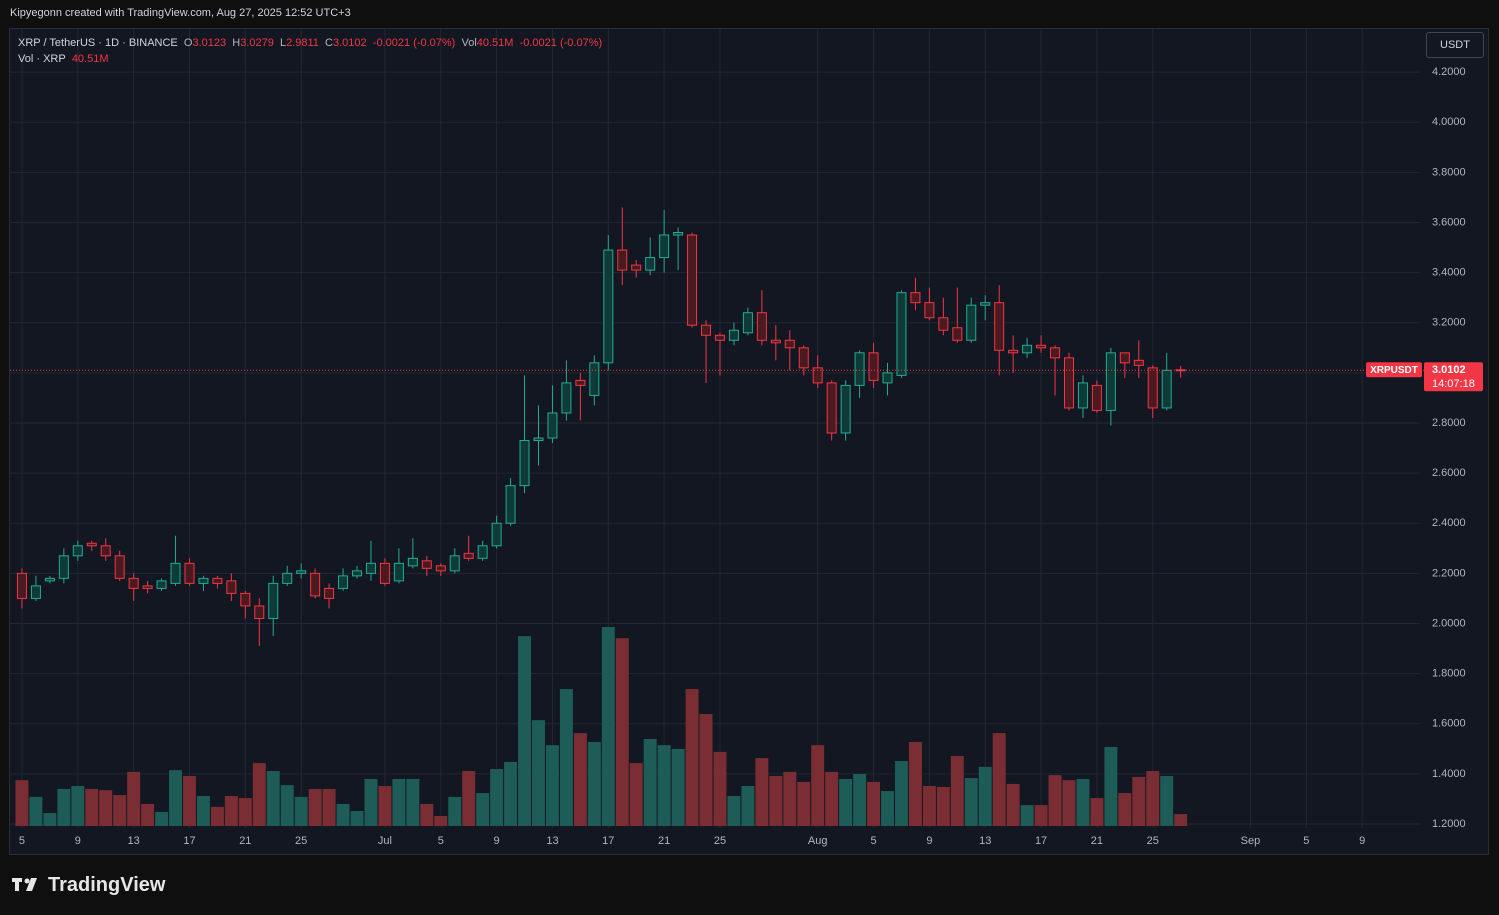 The image size is (1499, 915). Describe the element at coordinates (1453, 384) in the screenshot. I see `countdown: 14:07:18` at that location.